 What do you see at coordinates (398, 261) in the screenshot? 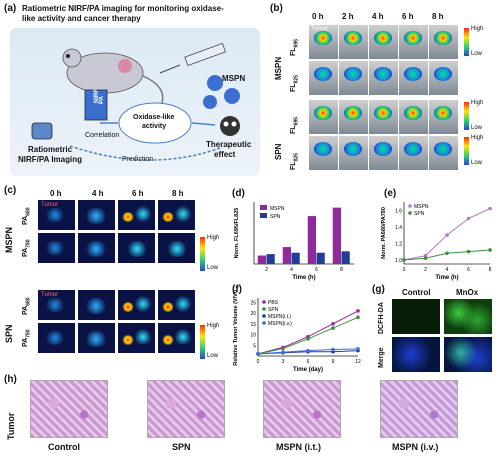
I see `y-tick-label: 1.0` at bounding box center [398, 261].